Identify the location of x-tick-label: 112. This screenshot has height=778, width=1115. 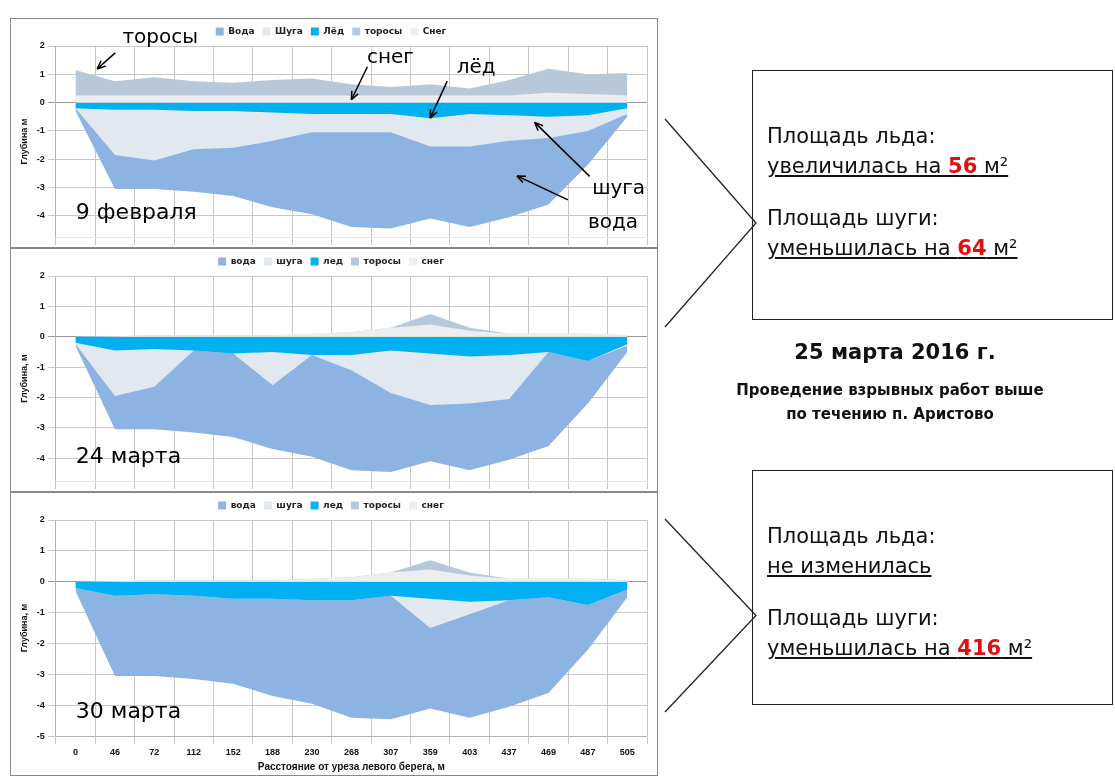
(194, 752).